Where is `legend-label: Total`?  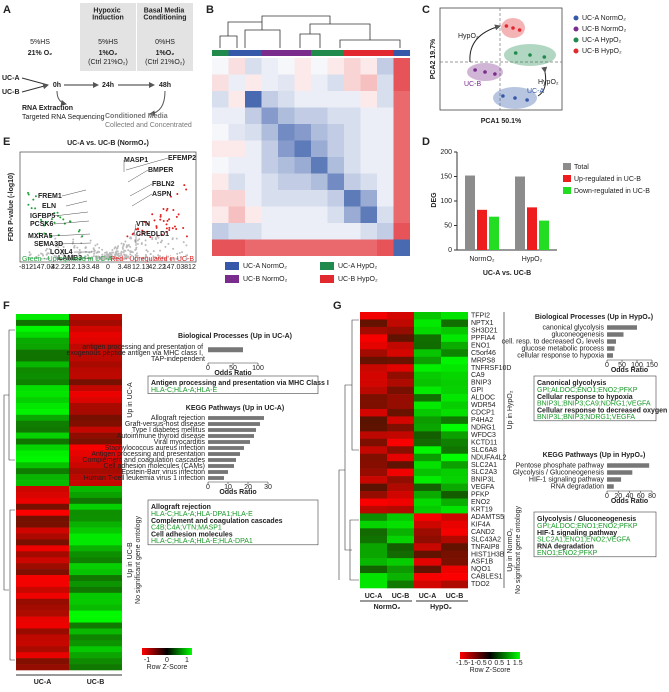
legend-label: Total is located at coordinates (581, 167).